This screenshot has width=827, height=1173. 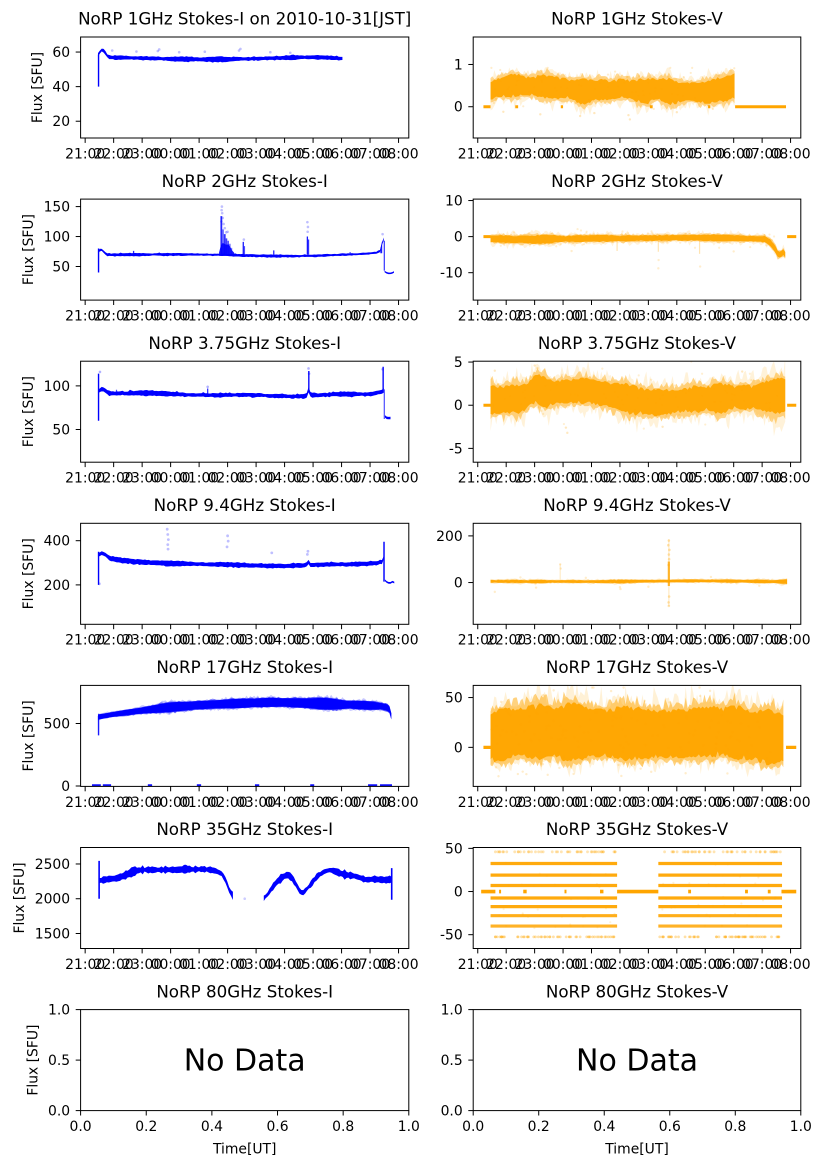 What do you see at coordinates (539, 1127) in the screenshot?
I see `x-tick-label: 0.2` at bounding box center [539, 1127].